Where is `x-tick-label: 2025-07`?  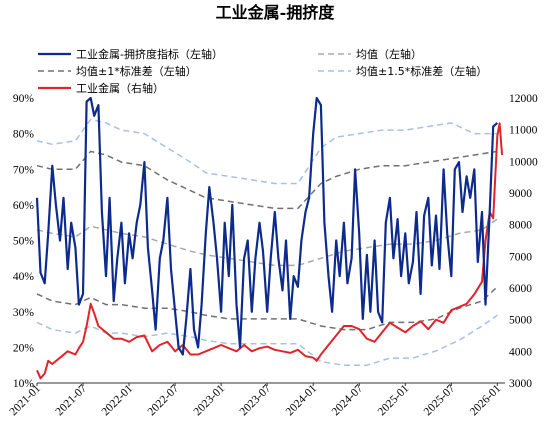
x-tick-label: 2025-07 is located at coordinates (440, 400).